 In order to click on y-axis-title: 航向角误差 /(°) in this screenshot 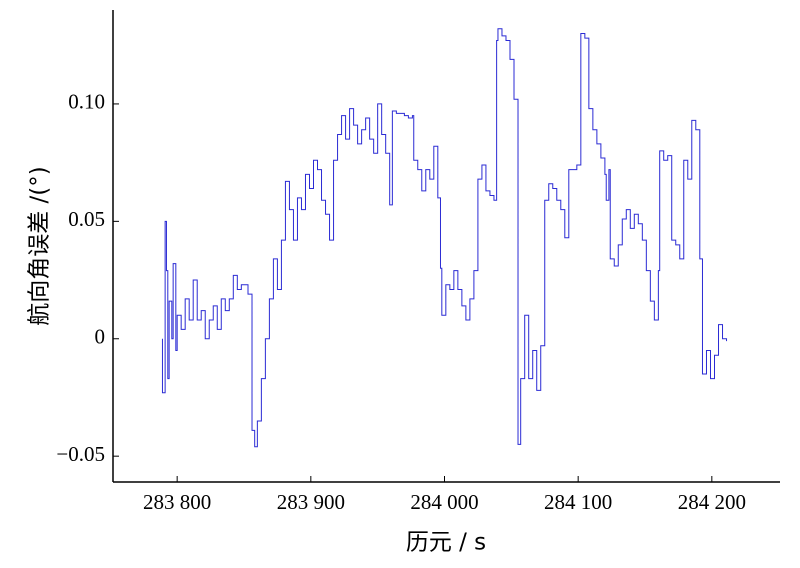, I will do `click(40, 246)`.